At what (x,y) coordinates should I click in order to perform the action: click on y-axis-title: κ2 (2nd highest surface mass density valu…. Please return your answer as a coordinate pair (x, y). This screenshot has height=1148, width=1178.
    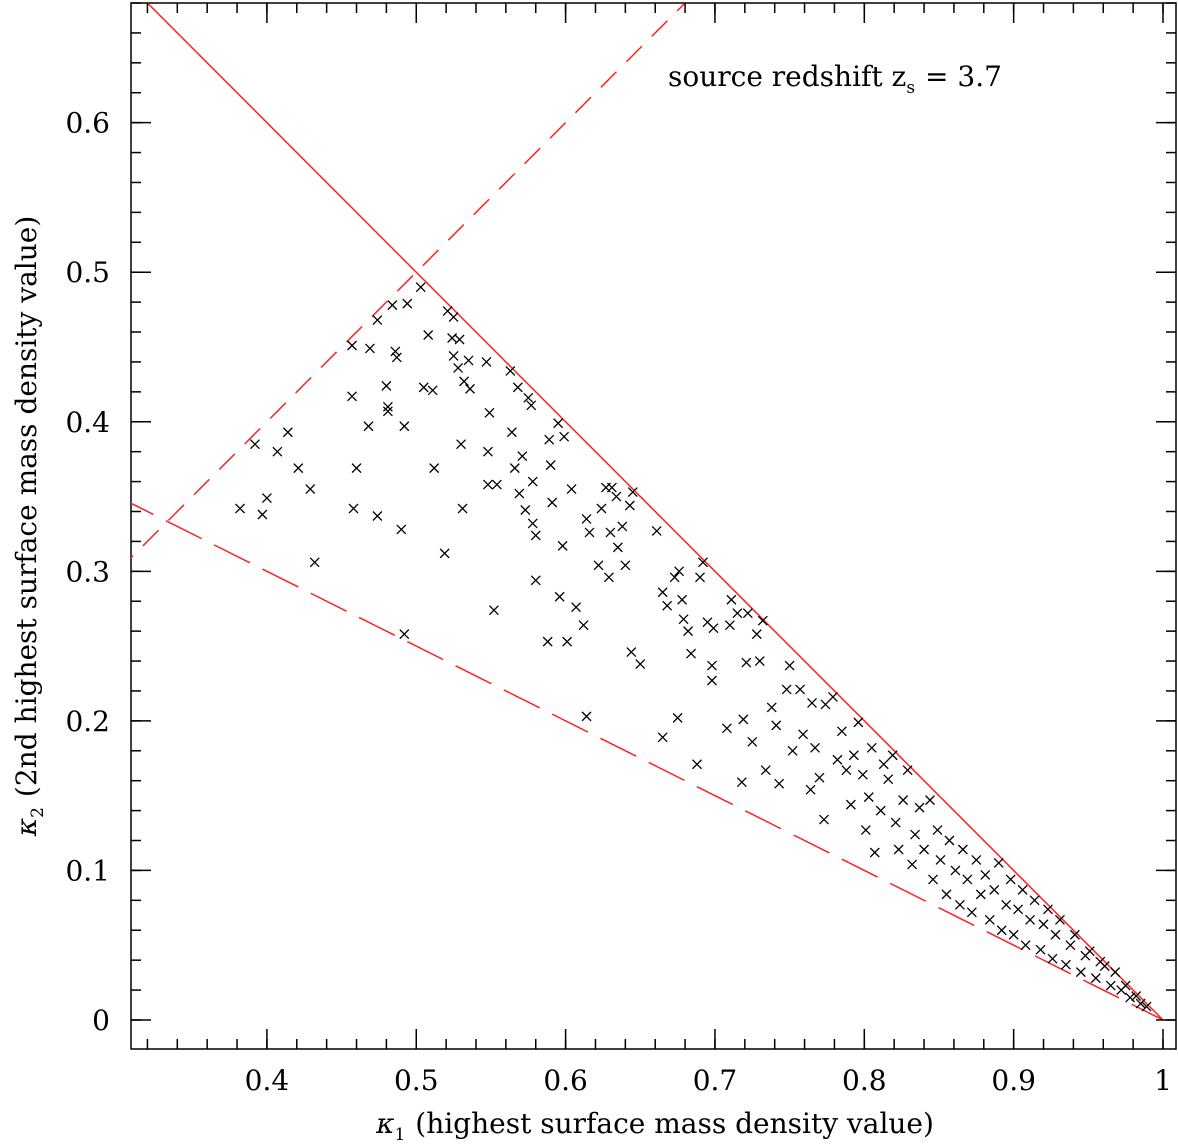
    Looking at the image, I should click on (29, 527).